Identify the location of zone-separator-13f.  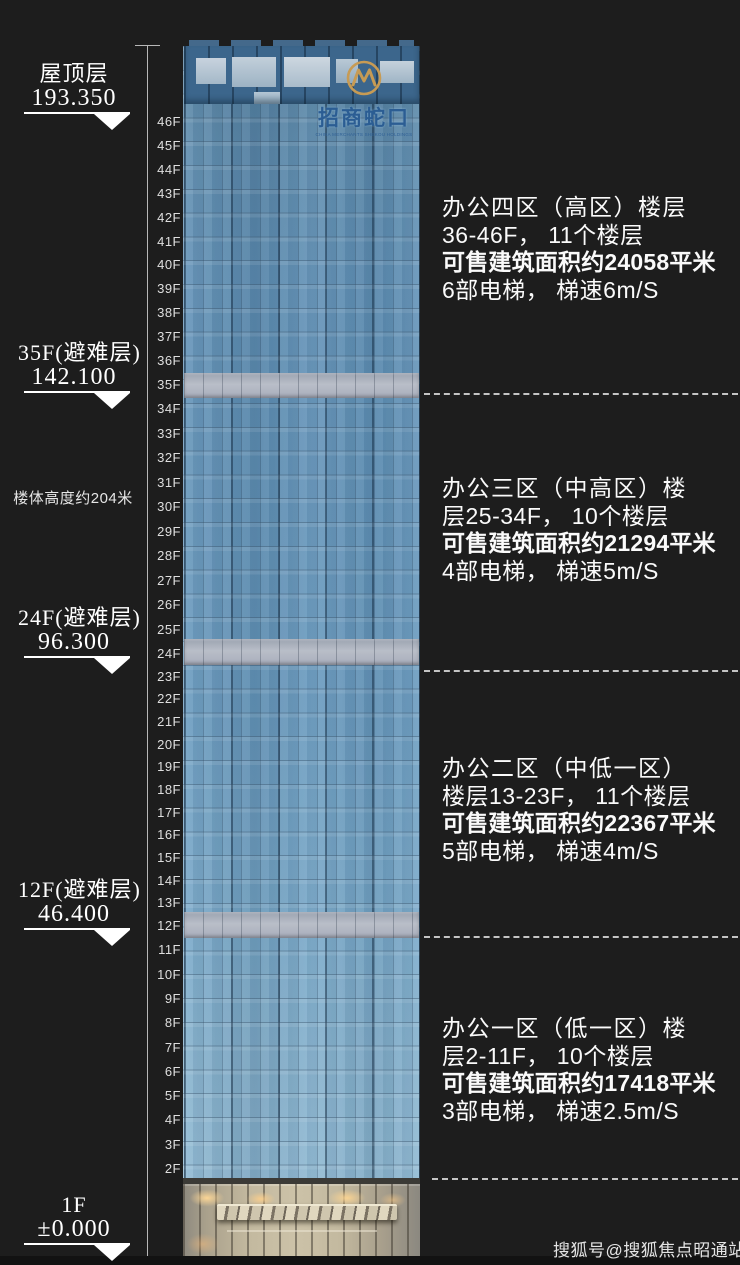
(581, 937).